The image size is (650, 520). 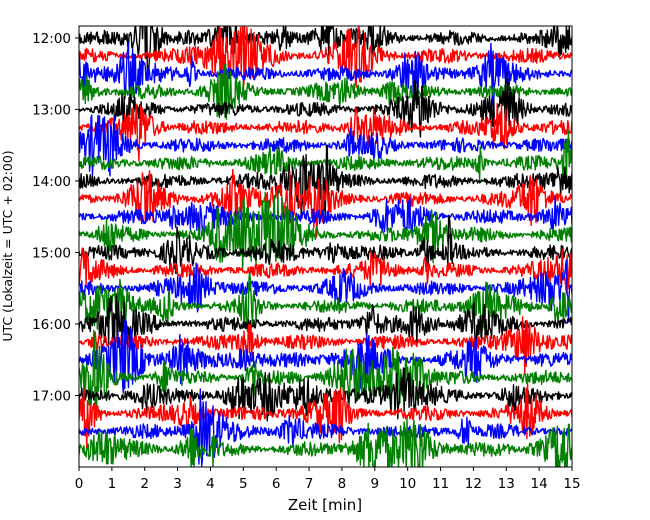 I want to click on x-tick-label: 0, so click(x=79, y=484).